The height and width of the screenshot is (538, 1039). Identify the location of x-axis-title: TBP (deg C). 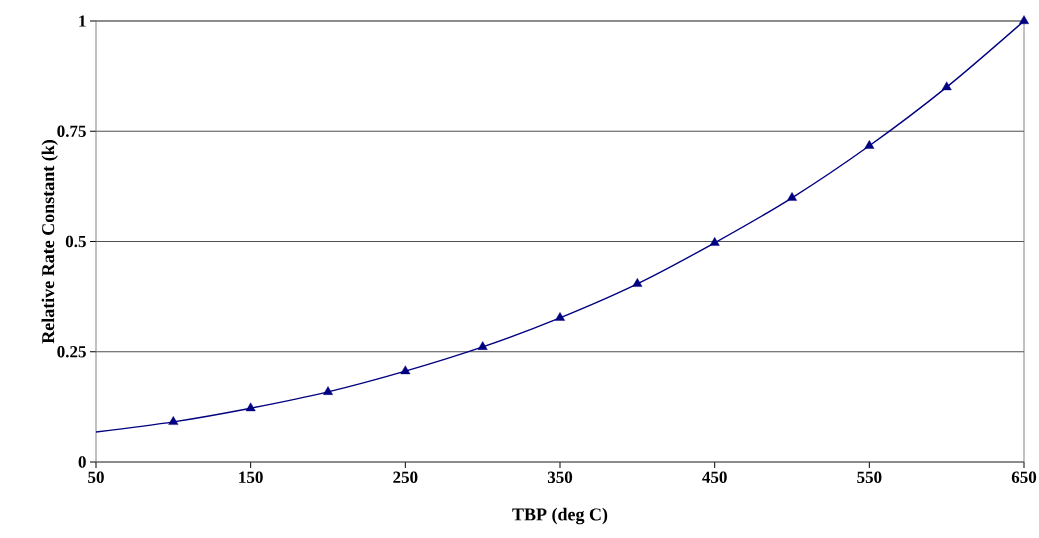
(560, 516).